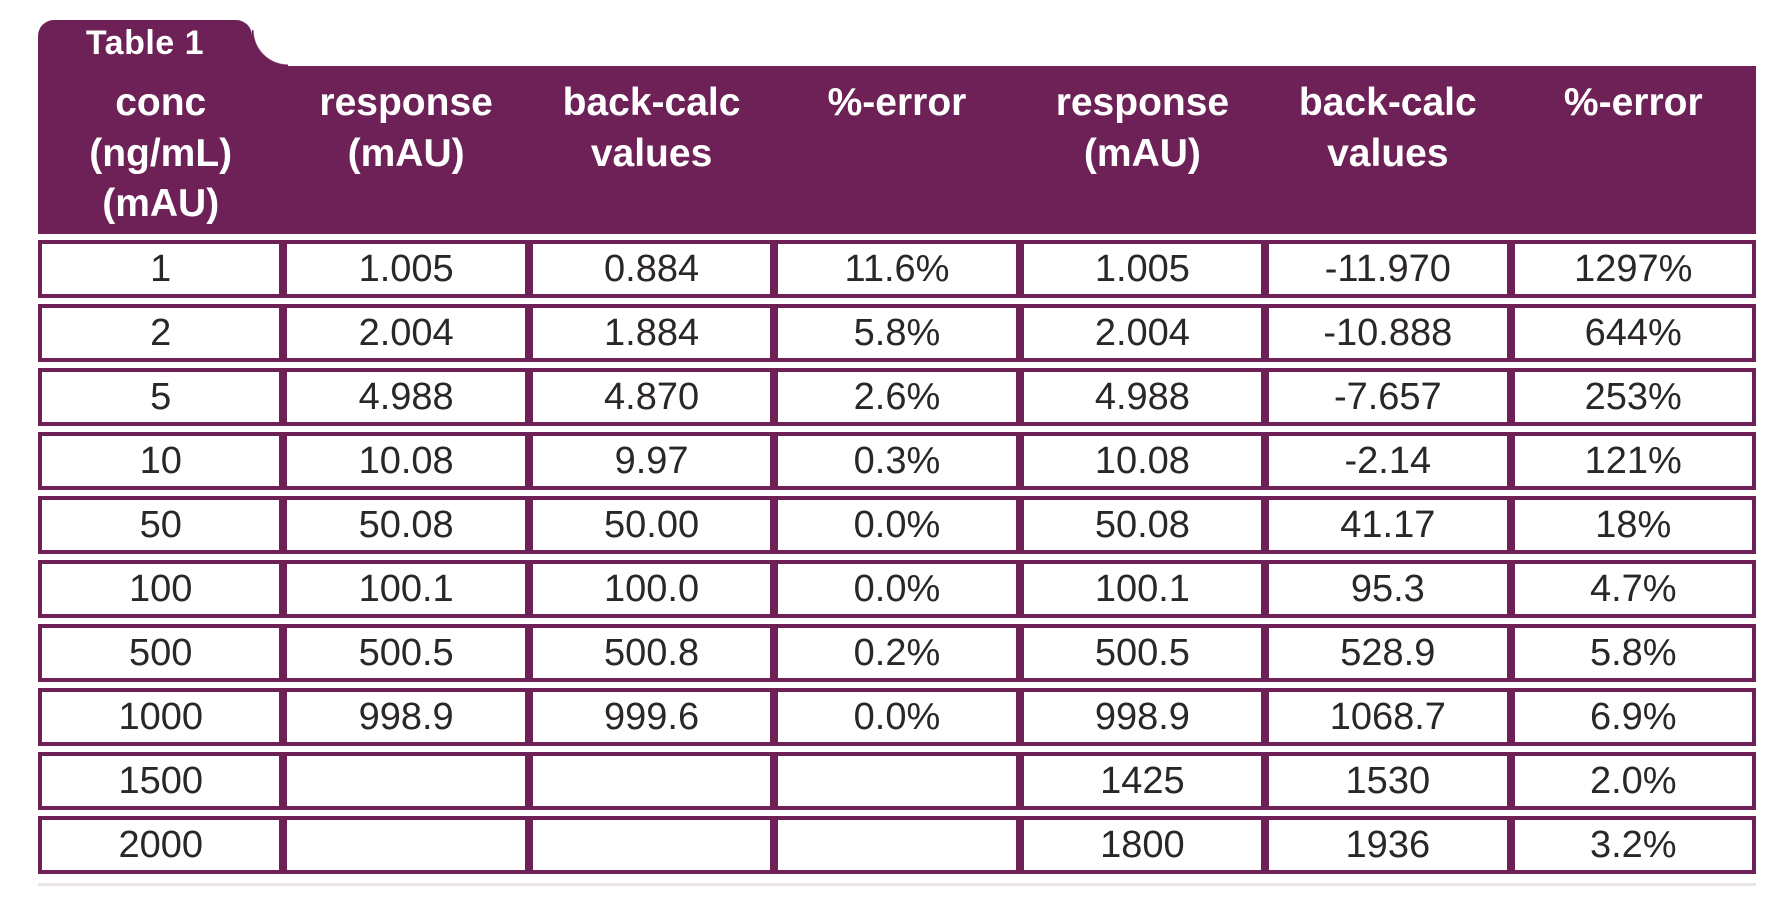 This screenshot has height=903, width=1779. What do you see at coordinates (145, 42) in the screenshot?
I see `table-title: Table 1` at bounding box center [145, 42].